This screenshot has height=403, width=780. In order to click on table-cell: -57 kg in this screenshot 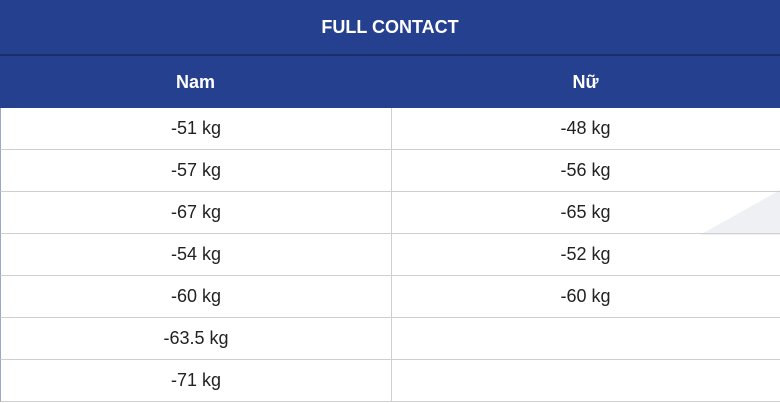, I will do `click(196, 171)`.